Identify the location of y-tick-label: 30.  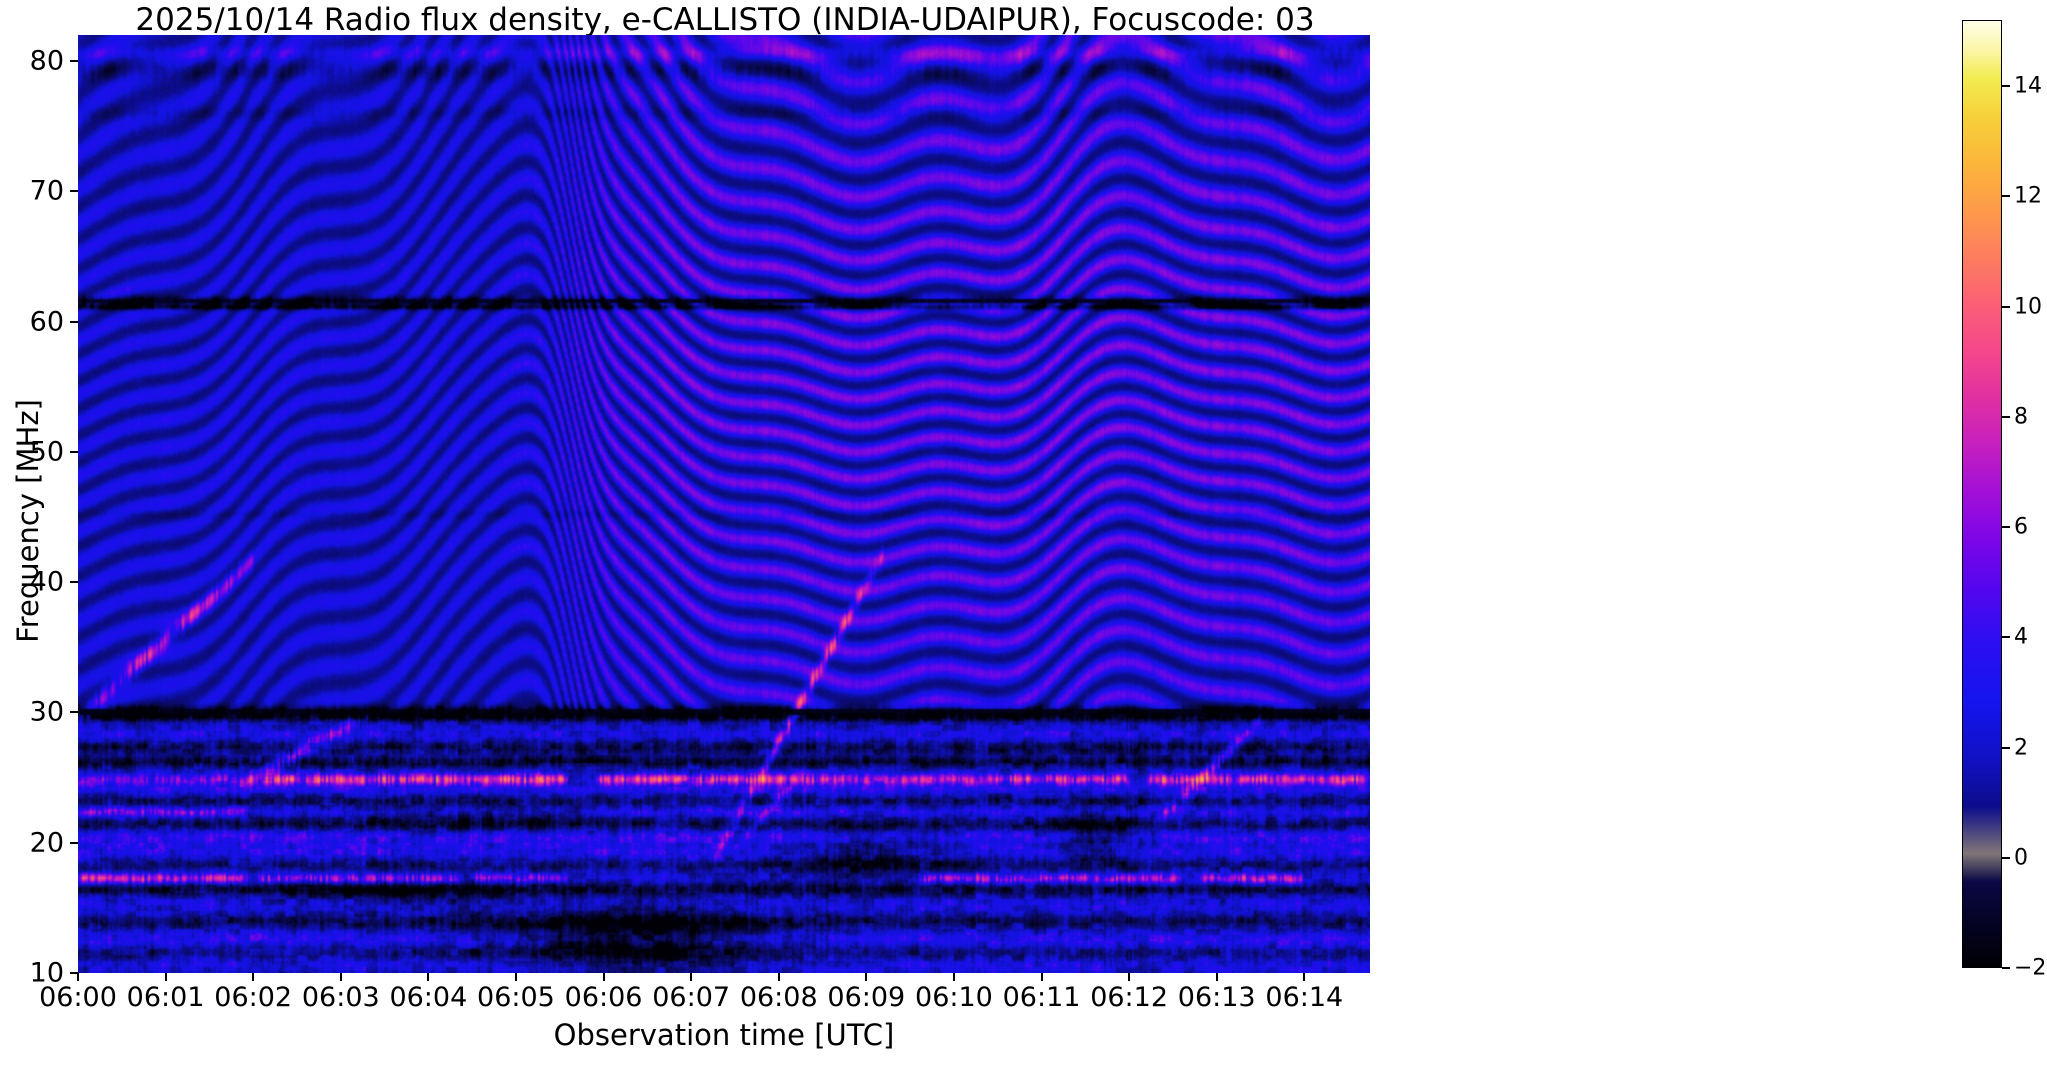
(46, 712).